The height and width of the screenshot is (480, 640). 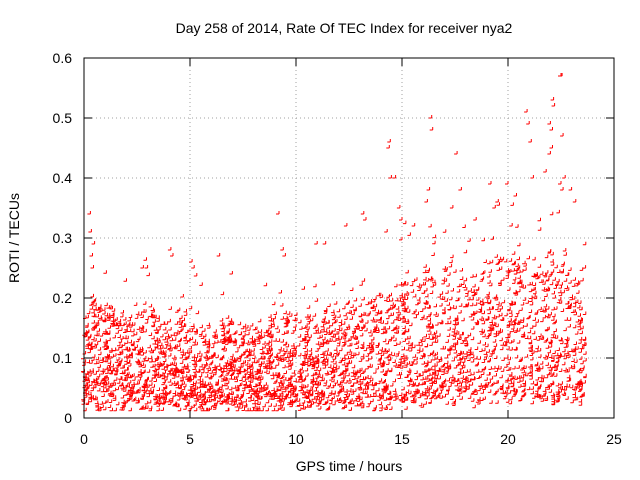 What do you see at coordinates (63, 58) in the screenshot?
I see `y-tick-label: 0.6` at bounding box center [63, 58].